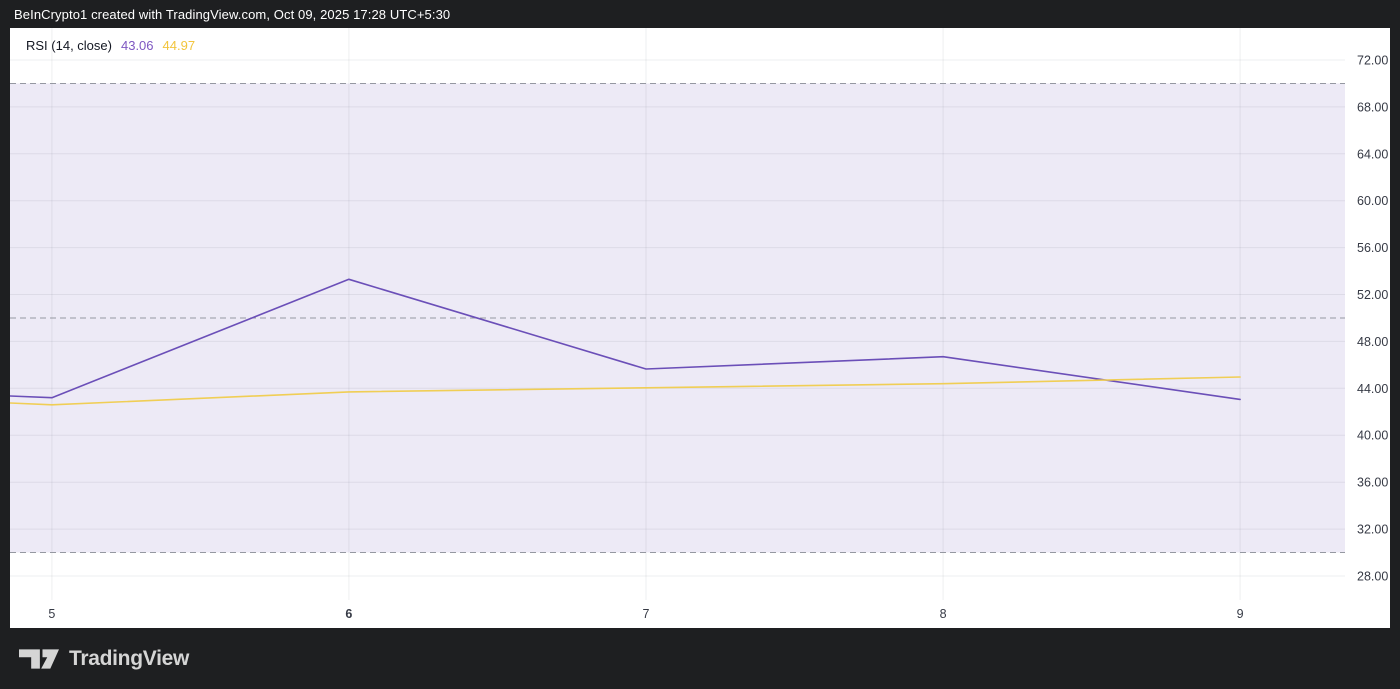 This screenshot has height=689, width=1400. Describe the element at coordinates (179, 45) in the screenshot. I see `legend-ma-value: 44.97` at that location.